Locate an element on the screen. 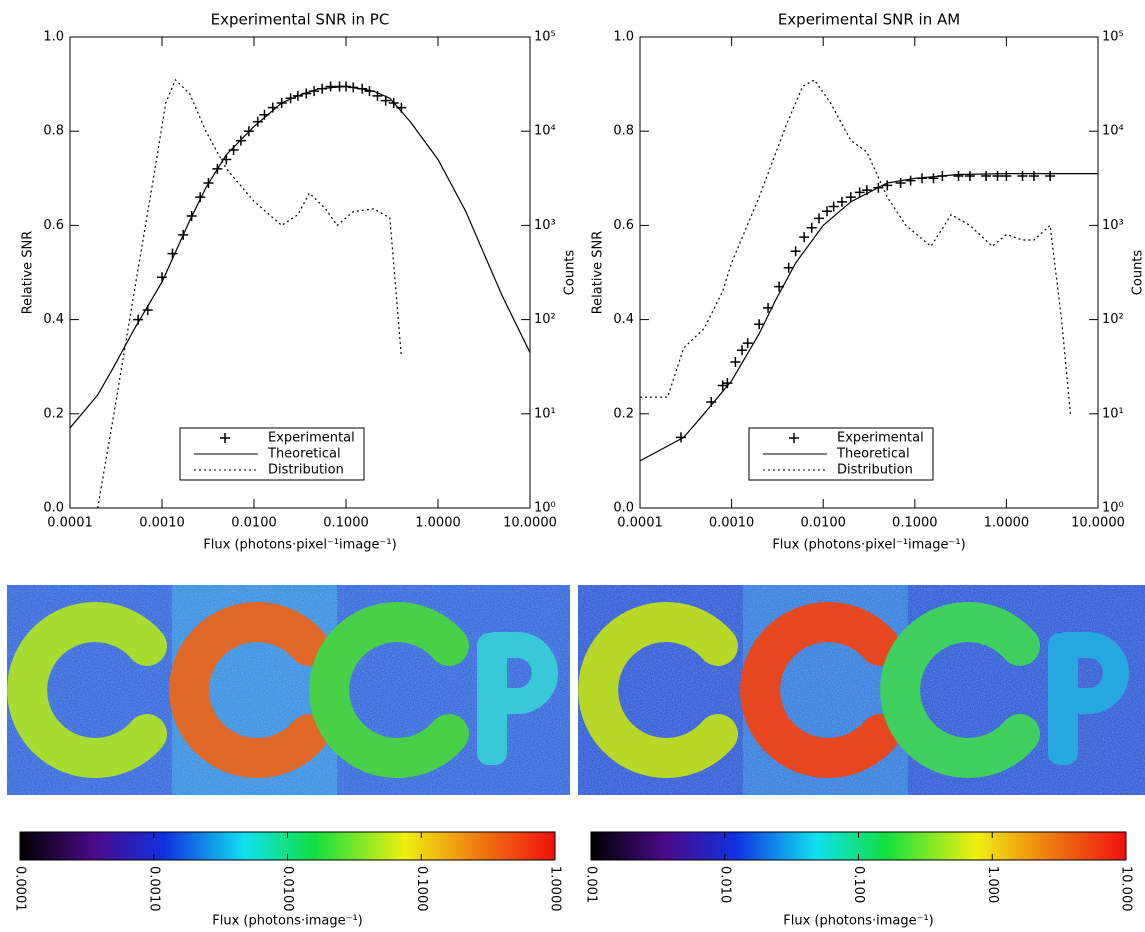 Image resolution: width=1145 pixels, height=932 pixels. y2-tick-label: 10¹ is located at coordinates (545, 413).